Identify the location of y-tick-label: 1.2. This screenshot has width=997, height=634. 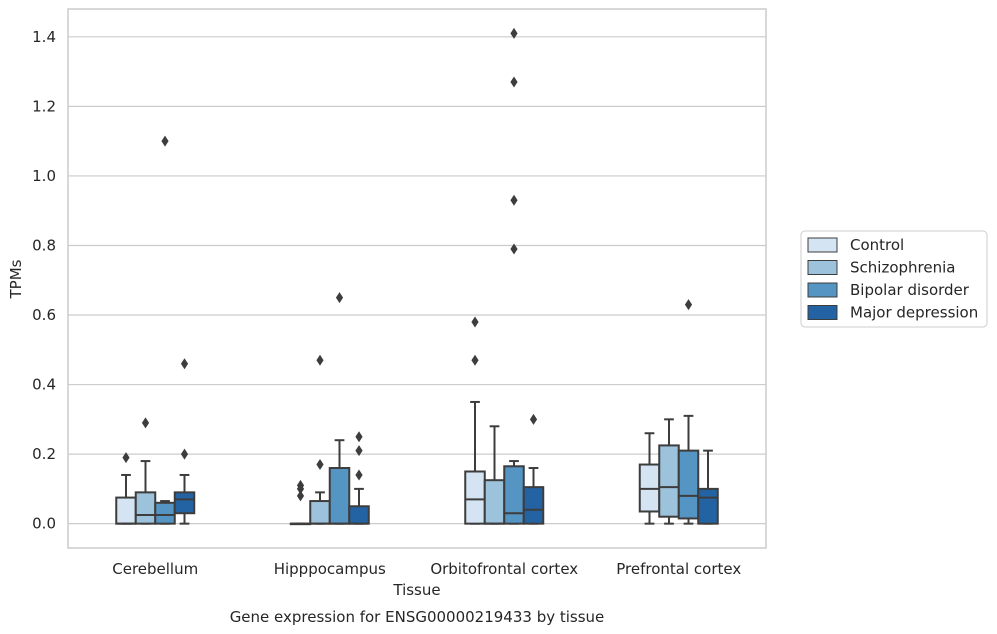
(44, 106).